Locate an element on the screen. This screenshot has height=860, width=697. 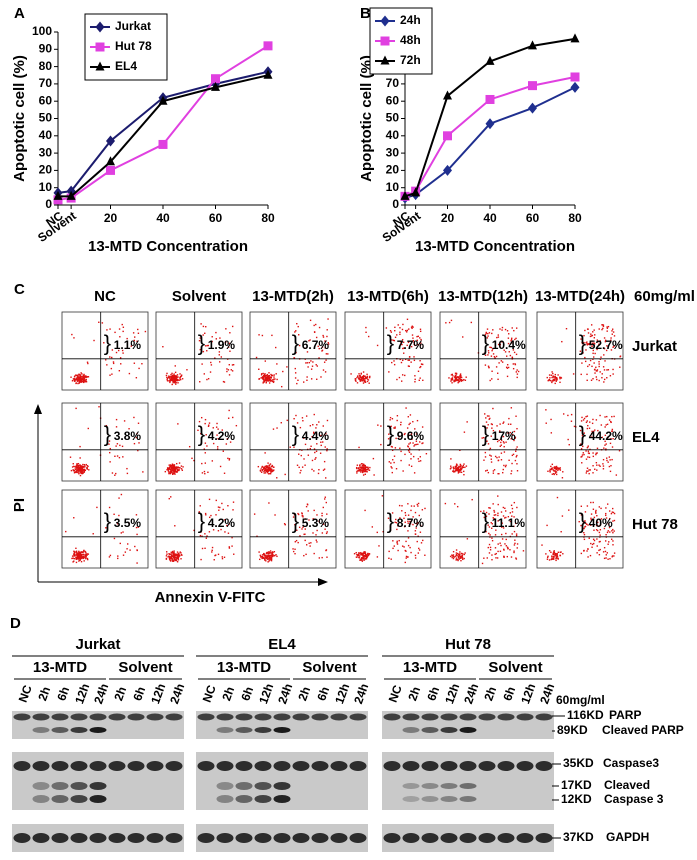
marker is located at coordinates (385, 60).